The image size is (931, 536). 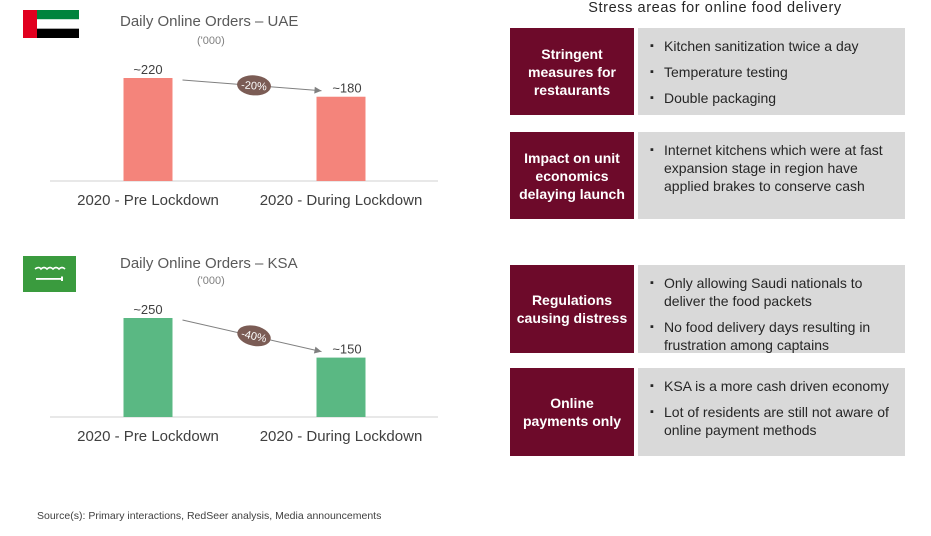 What do you see at coordinates (211, 41) in the screenshot?
I see `uae-chart-unit: ('000)` at bounding box center [211, 41].